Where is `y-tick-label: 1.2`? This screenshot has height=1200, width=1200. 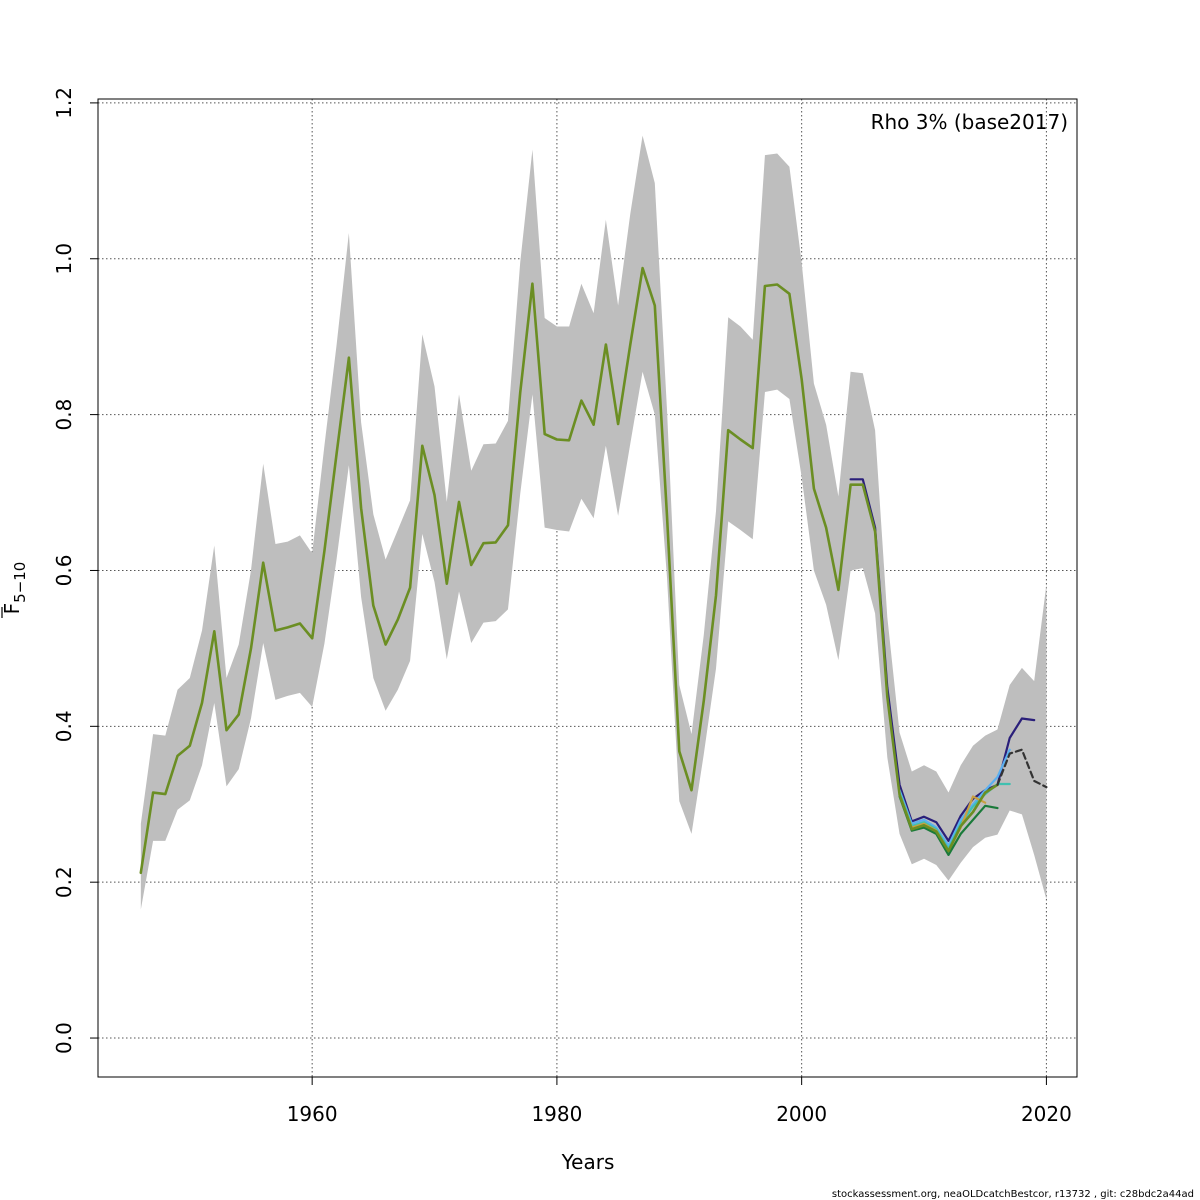 y-tick-label: 1.2 is located at coordinates (64, 103).